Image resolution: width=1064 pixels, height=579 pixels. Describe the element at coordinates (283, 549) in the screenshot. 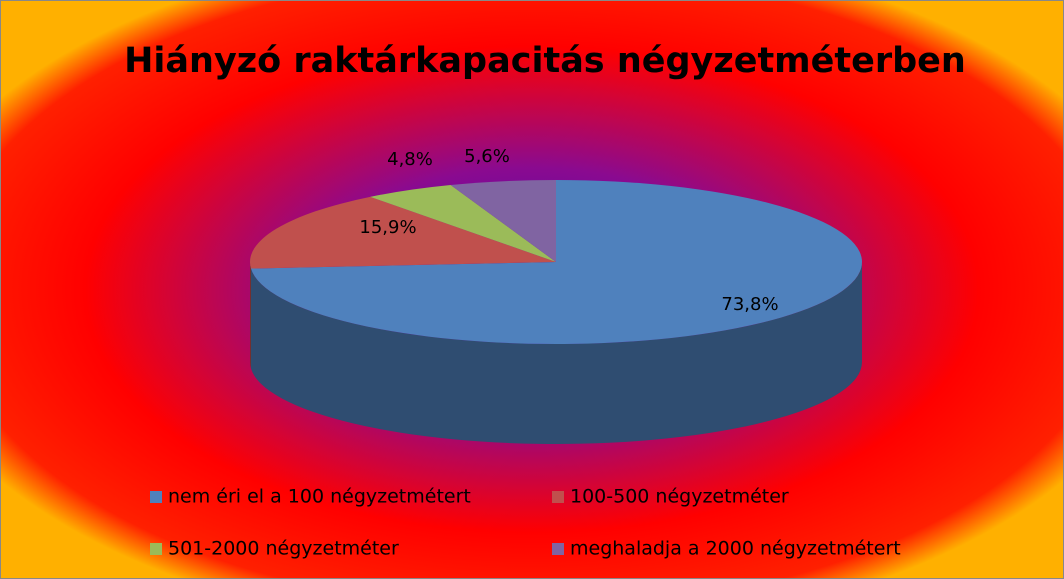

I see `legend-label: 501-2000 négyzetméter` at that location.